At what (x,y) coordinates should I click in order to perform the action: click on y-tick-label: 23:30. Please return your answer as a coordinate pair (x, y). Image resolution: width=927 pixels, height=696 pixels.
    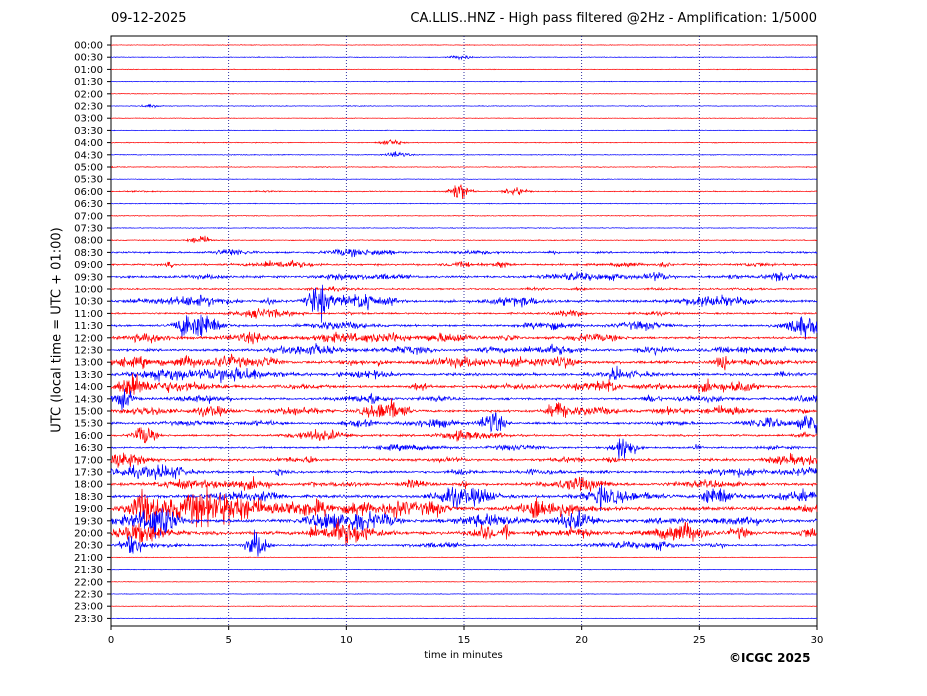
    Looking at the image, I should click on (88, 619).